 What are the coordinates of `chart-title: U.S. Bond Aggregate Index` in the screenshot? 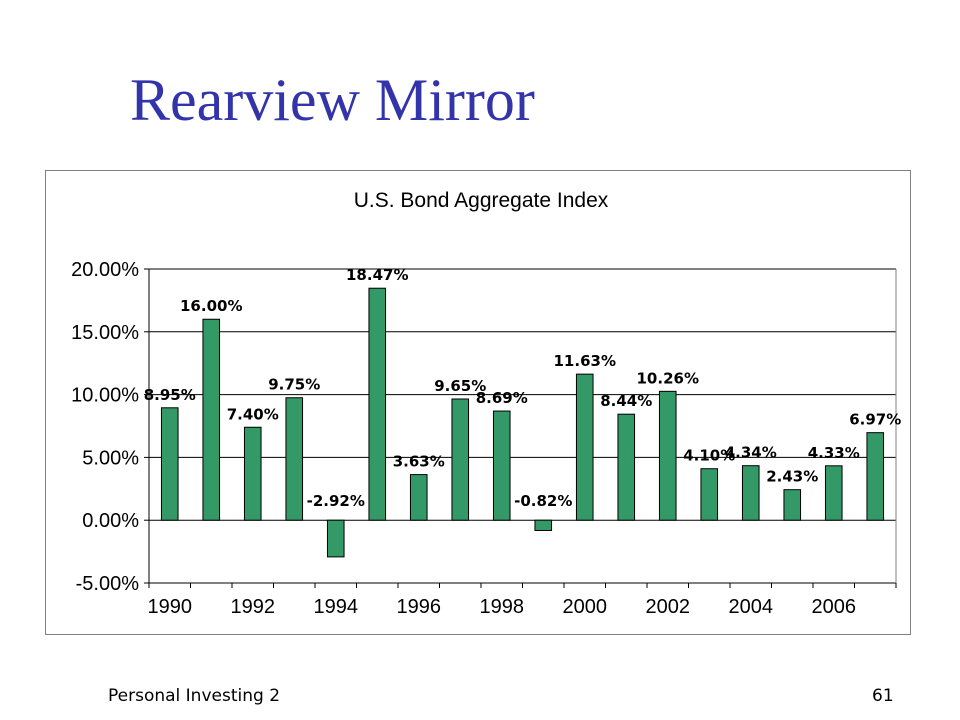 It's located at (481, 200).